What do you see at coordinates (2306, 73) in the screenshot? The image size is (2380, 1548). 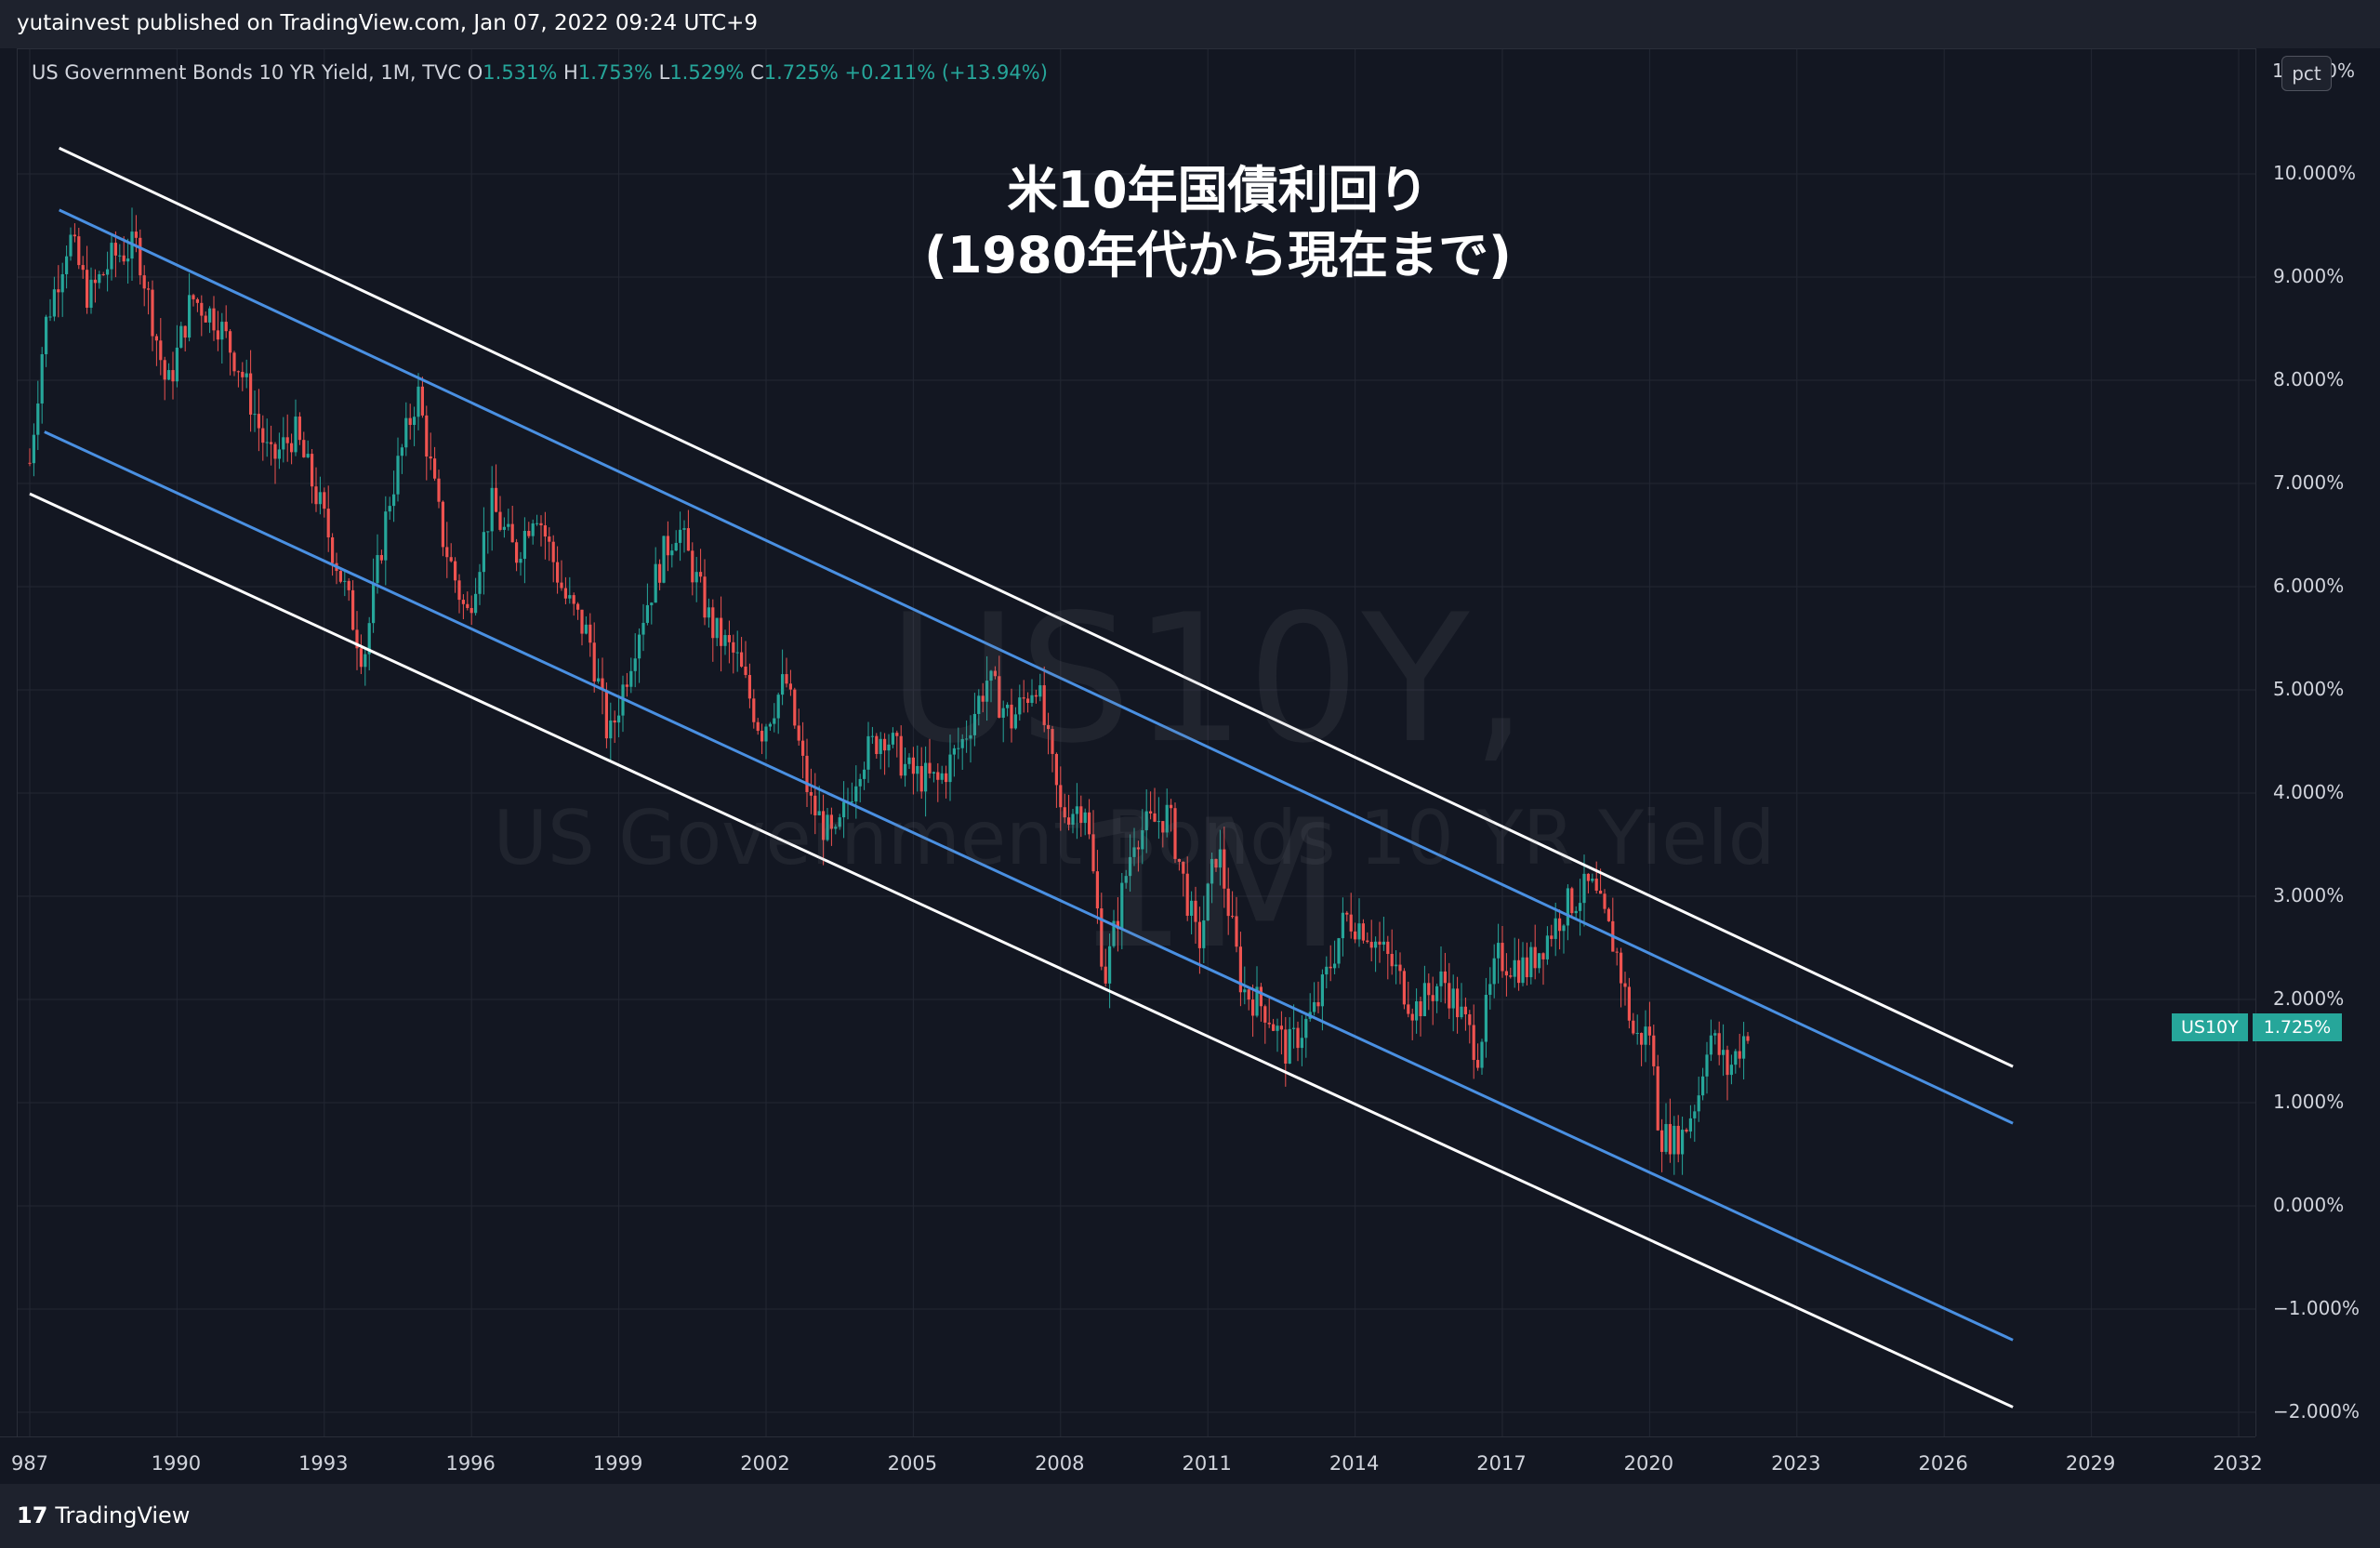 I see `unit-button: pct` at bounding box center [2306, 73].